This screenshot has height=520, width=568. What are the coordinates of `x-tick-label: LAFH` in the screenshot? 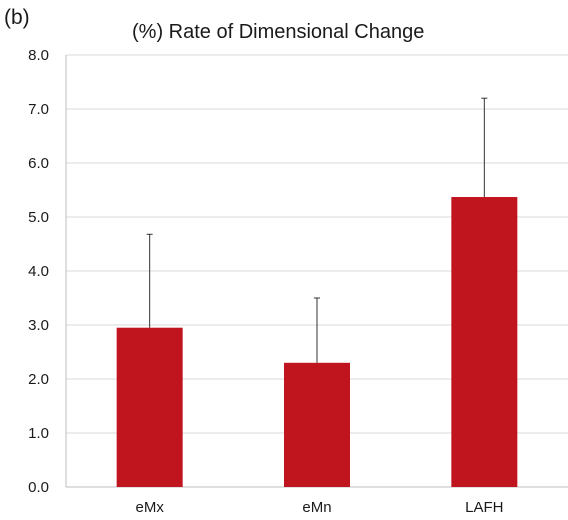 It's located at (484, 507).